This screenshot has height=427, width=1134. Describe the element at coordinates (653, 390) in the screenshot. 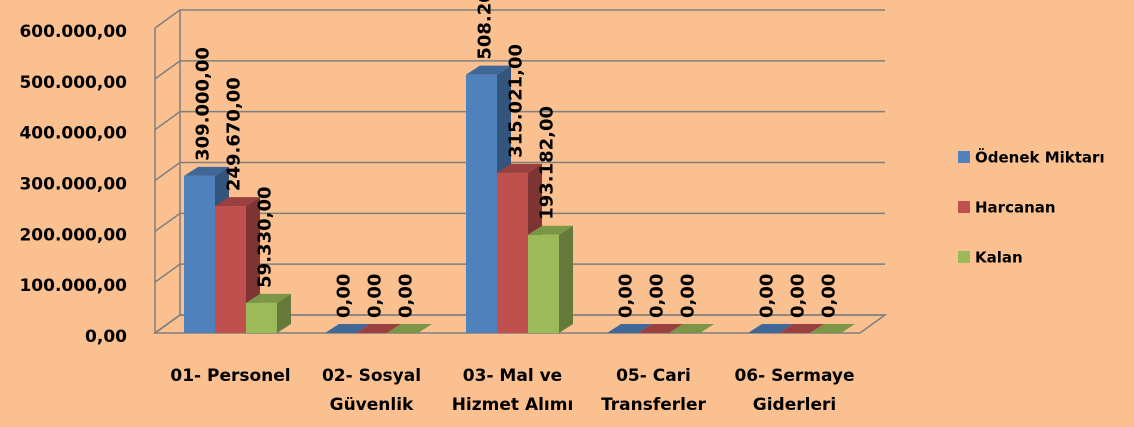

I see `x-tick-label: 05- Cari Transferler` at that location.